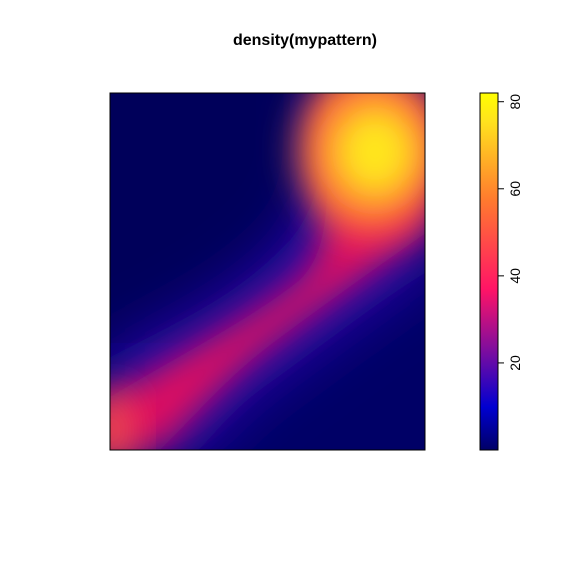 The width and height of the screenshot is (569, 563). Describe the element at coordinates (515, 189) in the screenshot. I see `colorbar-tick-label: 60` at that location.